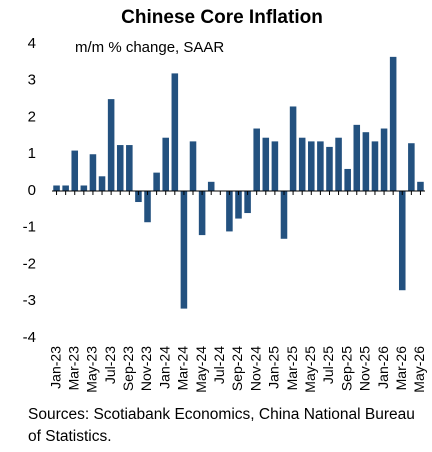 The image size is (432, 452). I want to click on x-tick-label: Jan-25, so click(274, 367).